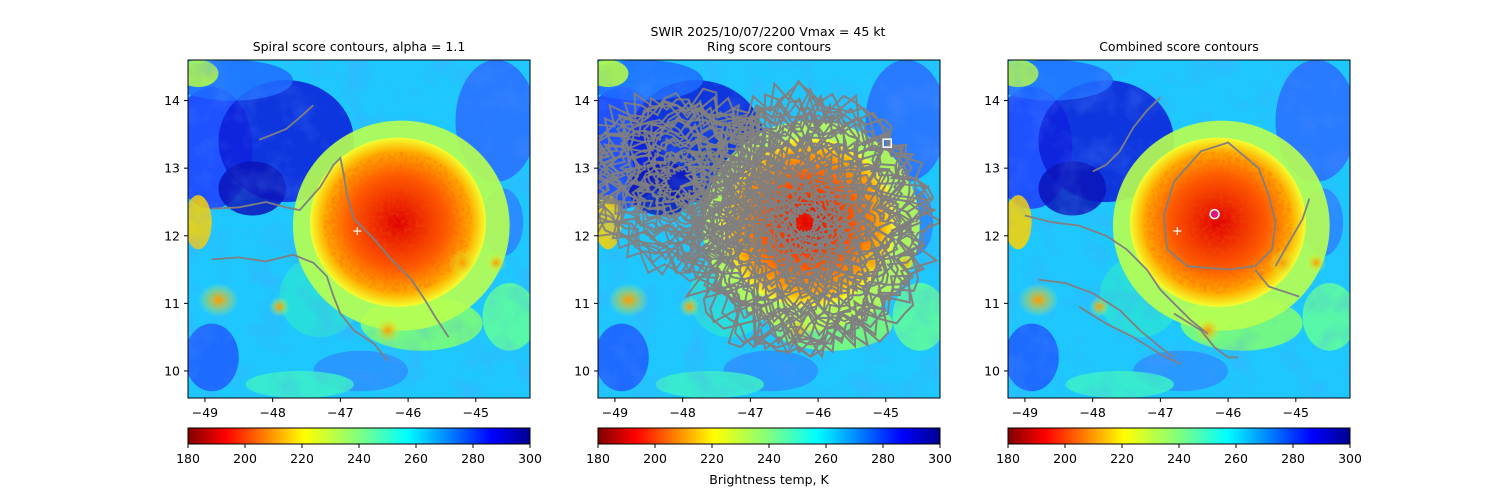  I want to click on combined-center-marker, so click(1214, 214).